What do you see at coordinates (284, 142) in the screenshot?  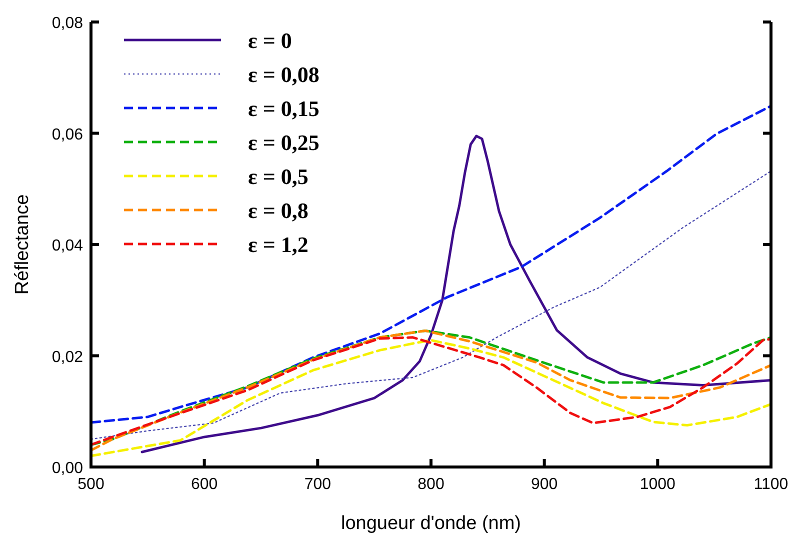 I see `legend-label: ε = 0,25` at bounding box center [284, 142].